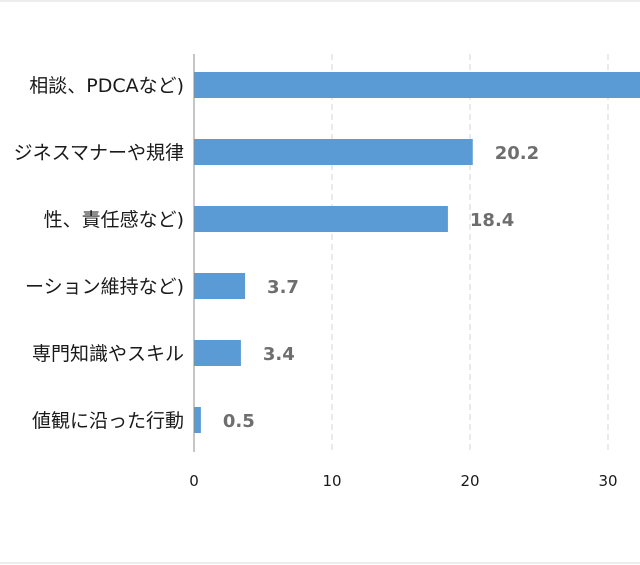 The height and width of the screenshot is (565, 640). What do you see at coordinates (106, 86) in the screenshot?
I see `category-label: 相談、PDCAなど)` at bounding box center [106, 86].